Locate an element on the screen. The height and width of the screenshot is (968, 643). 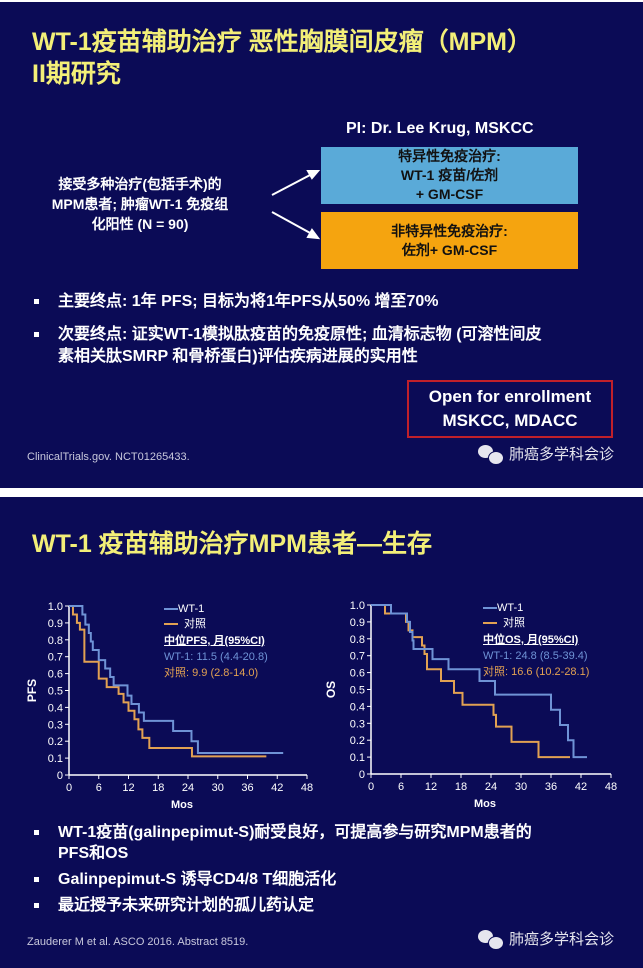
pfs-median-wt1: WT-1: 11.5 (4.4-20.8) is located at coordinates (216, 657).